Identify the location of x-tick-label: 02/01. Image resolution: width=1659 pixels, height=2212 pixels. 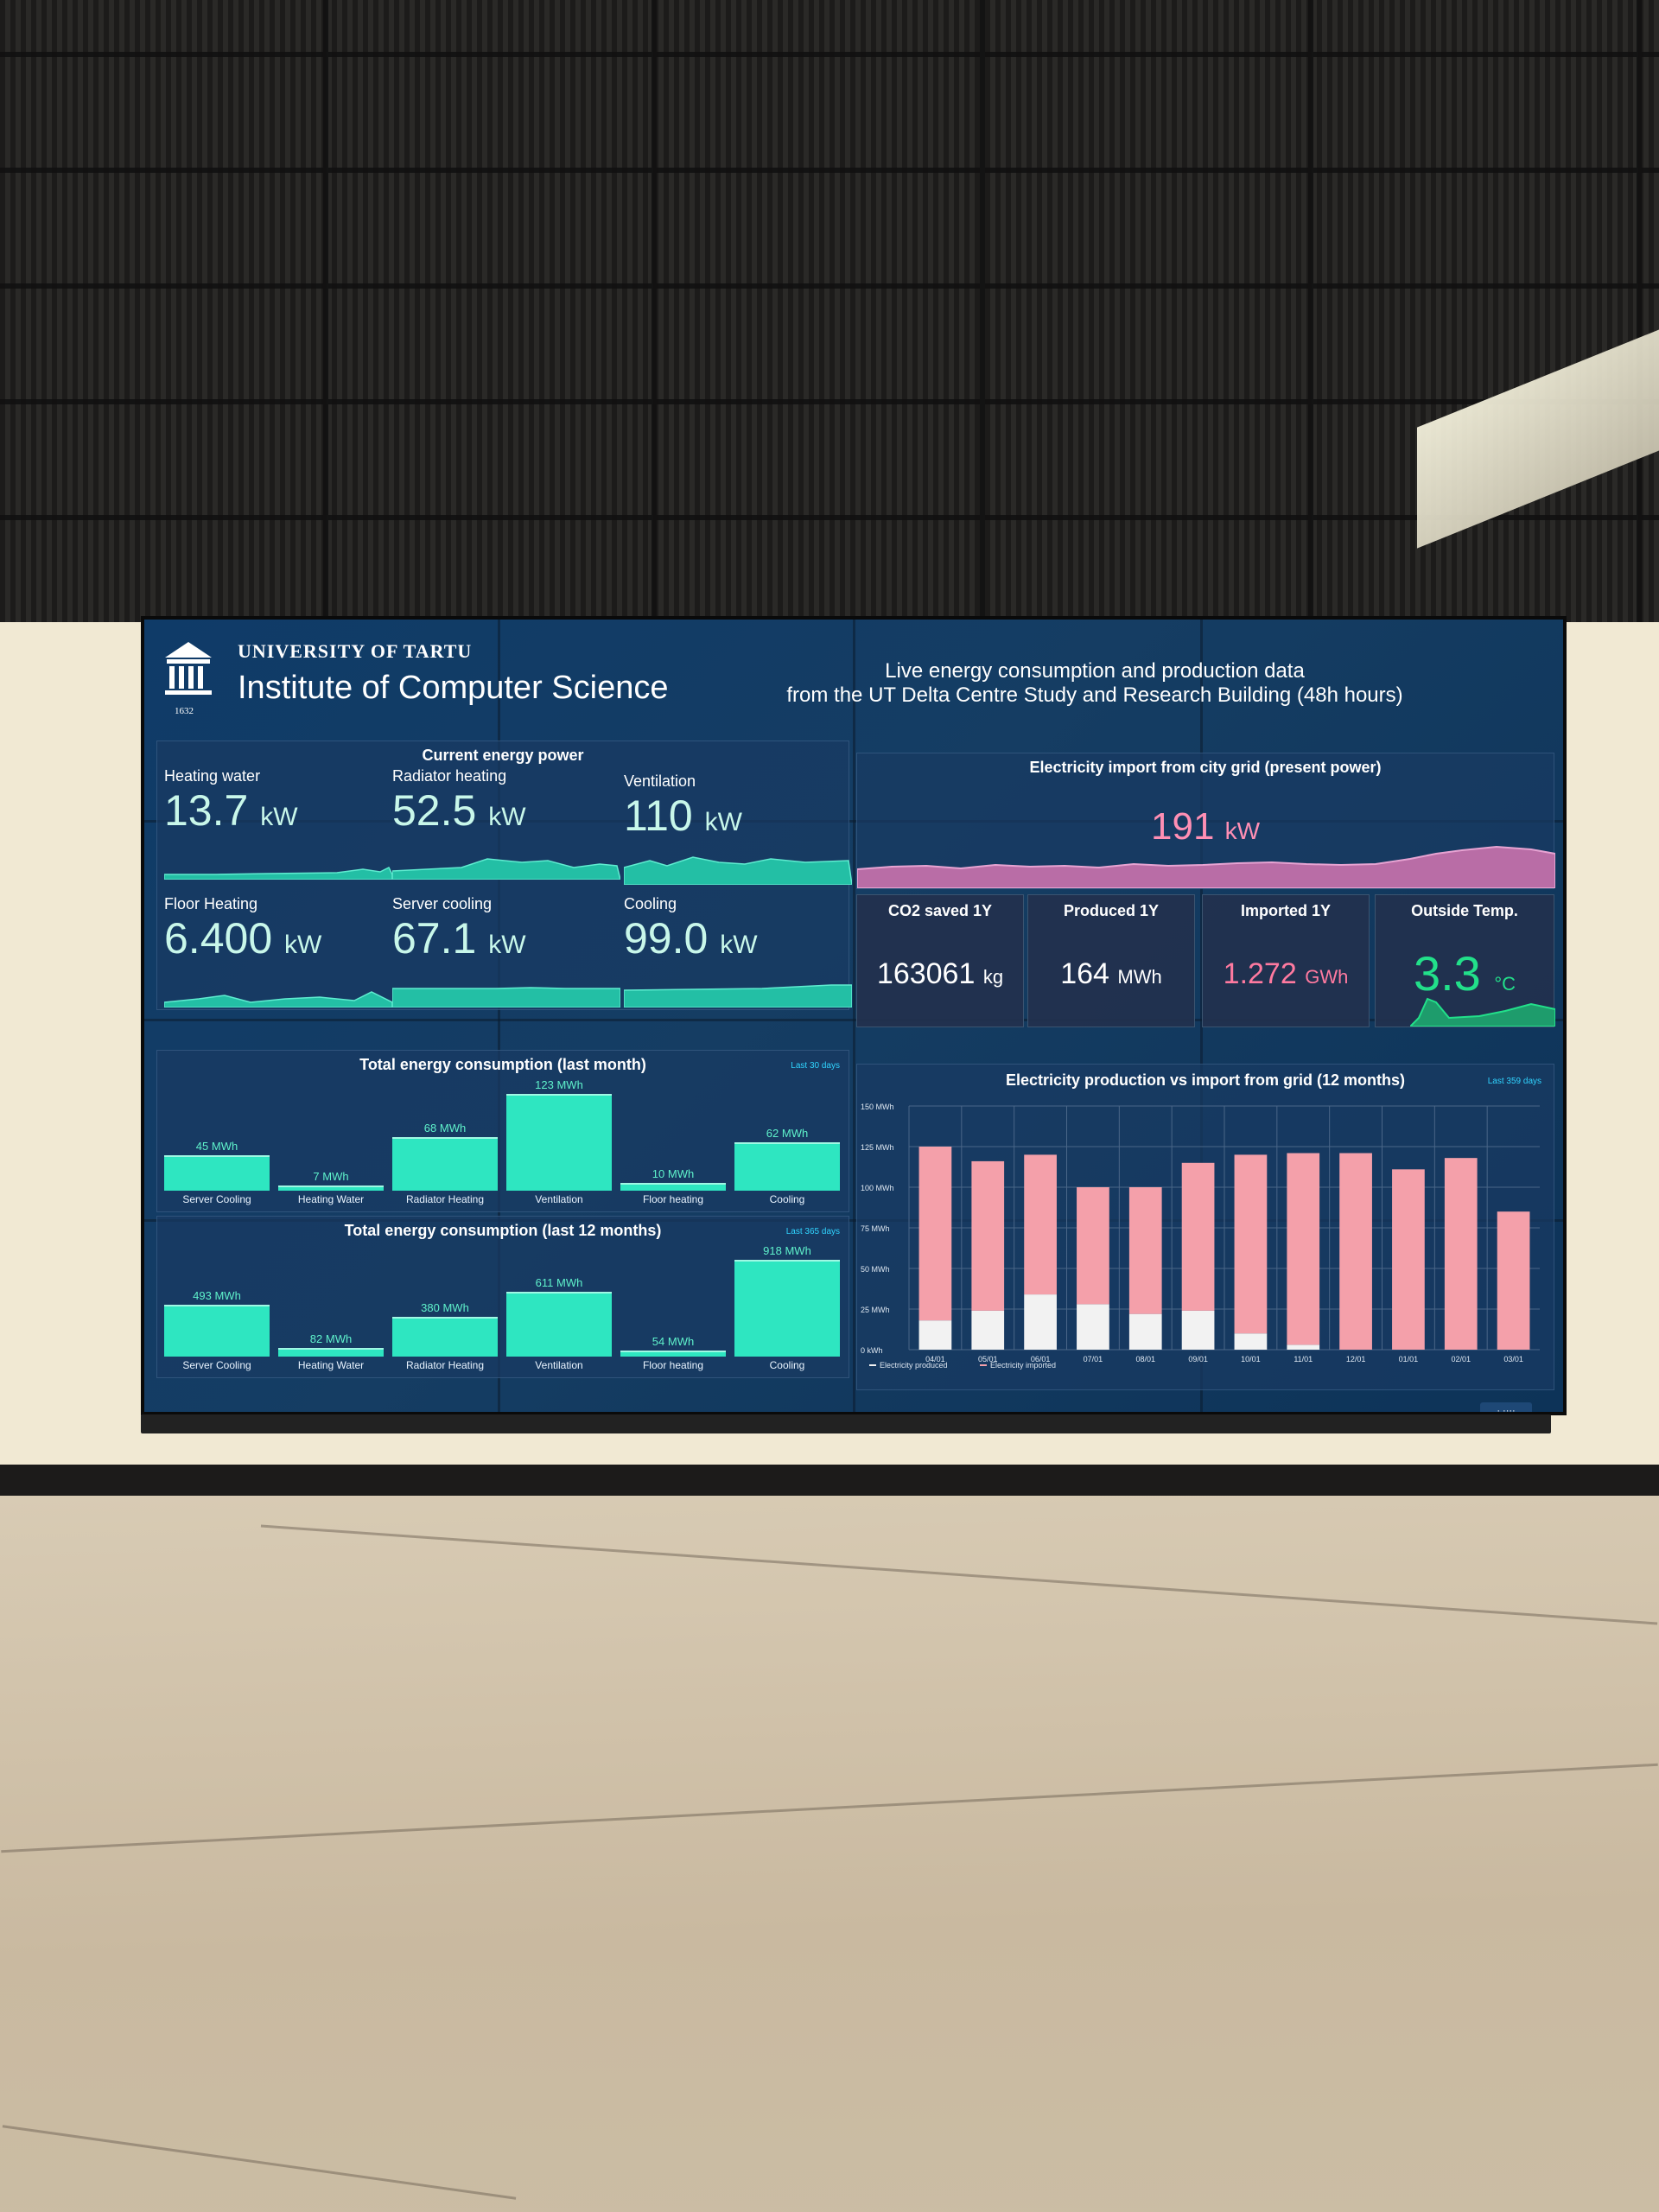
(1461, 1359).